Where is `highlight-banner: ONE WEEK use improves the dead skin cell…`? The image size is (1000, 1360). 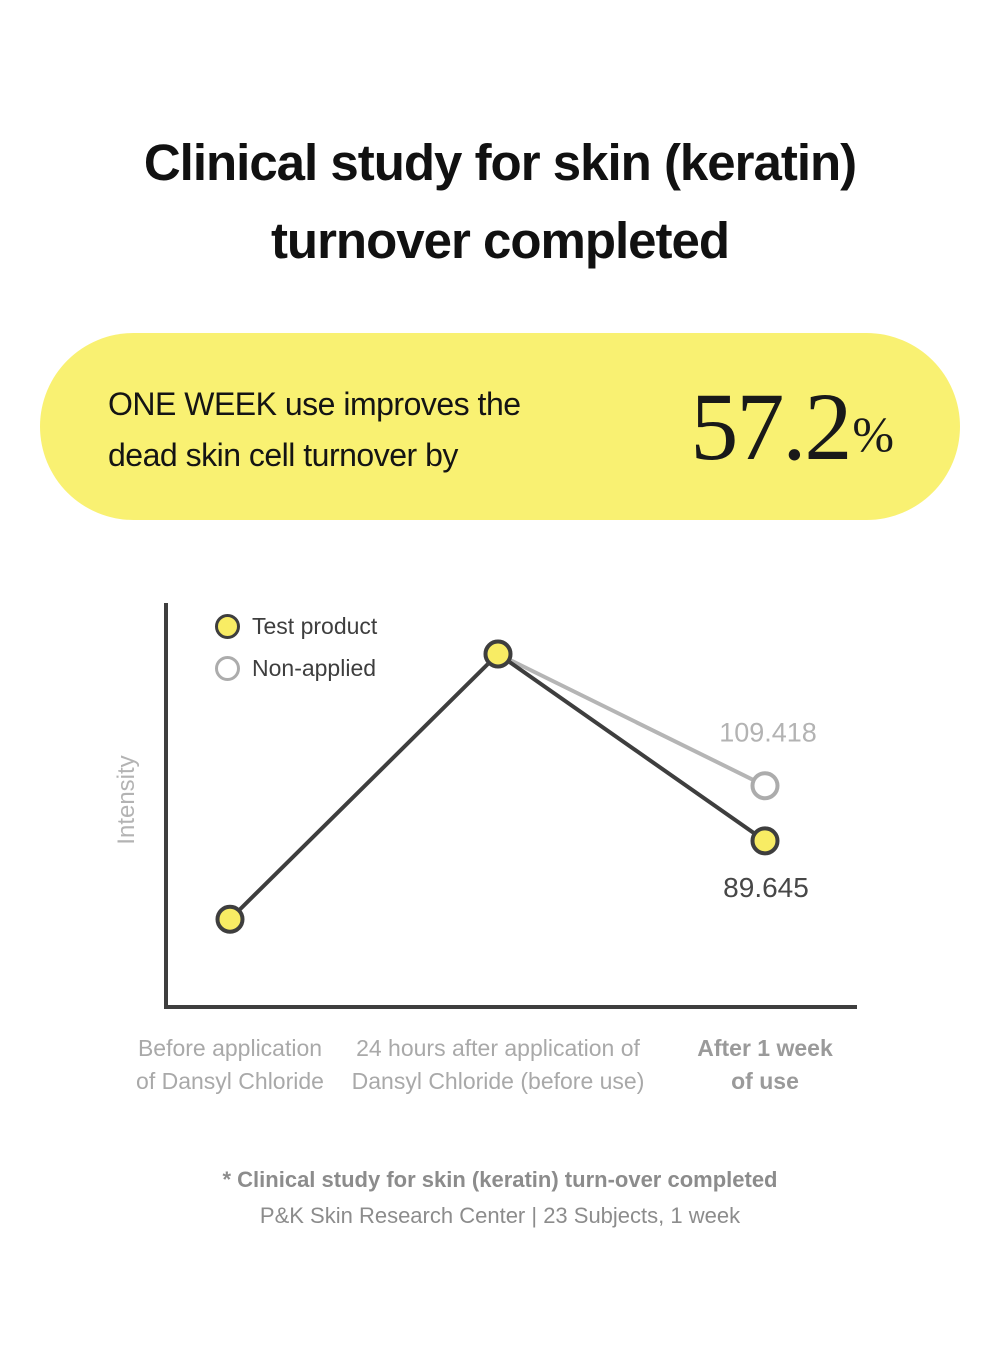 highlight-banner: ONE WEEK use improves the dead skin cell… is located at coordinates (500, 426).